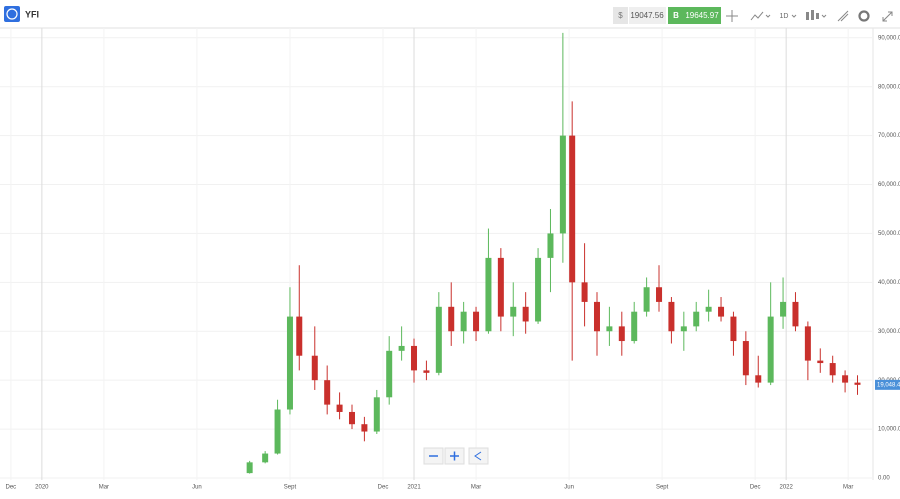 The height and width of the screenshot is (499, 900). I want to click on zoom-controls, so click(456, 456).